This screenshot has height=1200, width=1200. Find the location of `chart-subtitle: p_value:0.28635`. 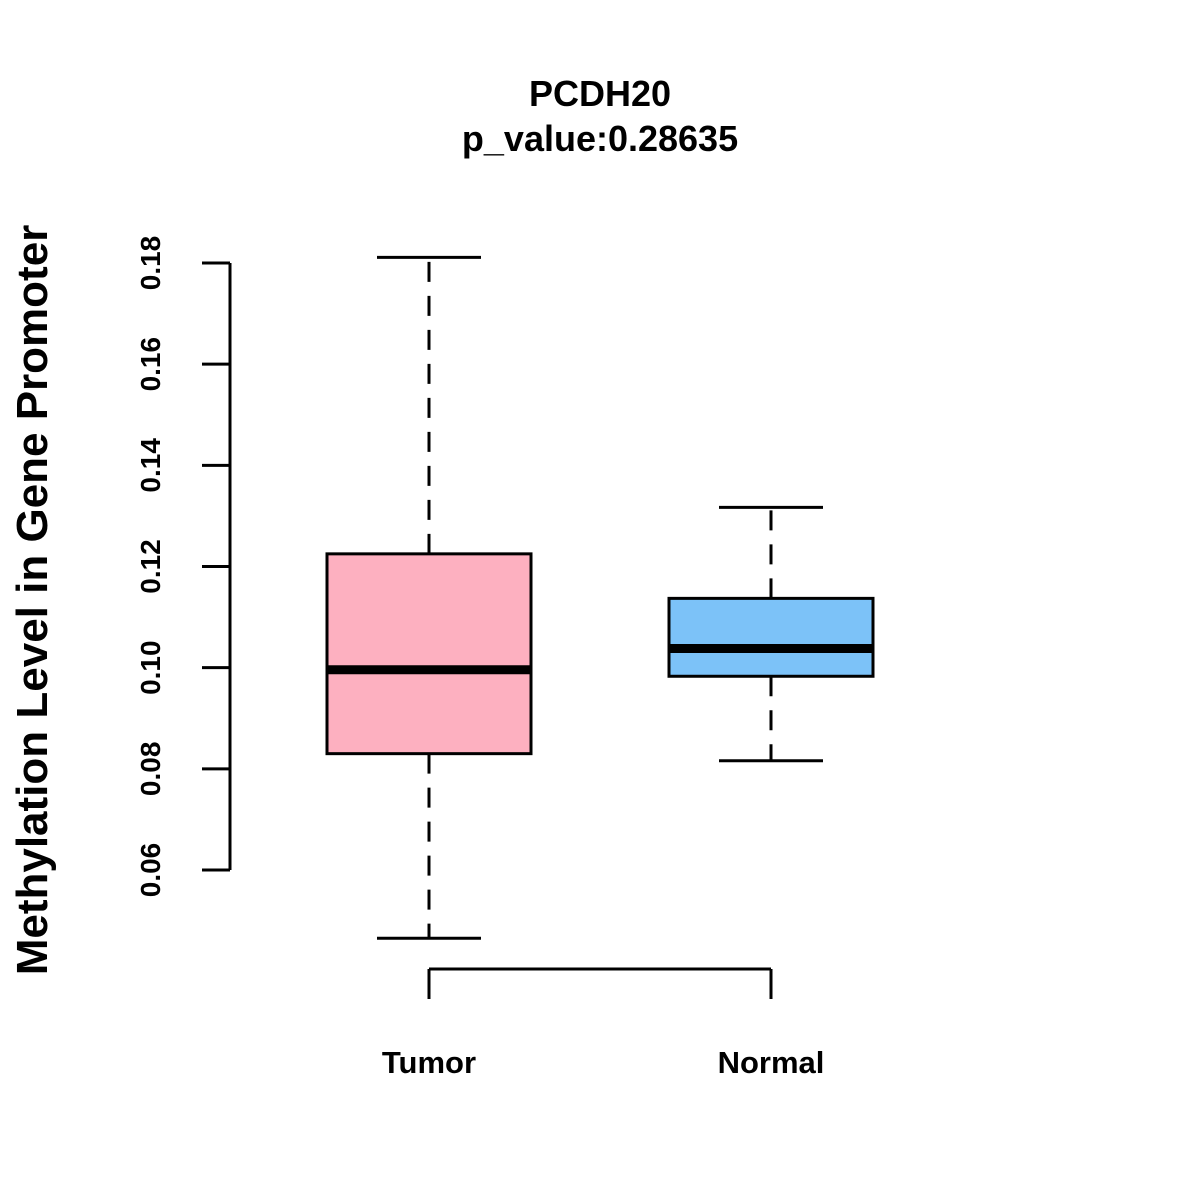

chart-subtitle: p_value:0.28635 is located at coordinates (600, 138).